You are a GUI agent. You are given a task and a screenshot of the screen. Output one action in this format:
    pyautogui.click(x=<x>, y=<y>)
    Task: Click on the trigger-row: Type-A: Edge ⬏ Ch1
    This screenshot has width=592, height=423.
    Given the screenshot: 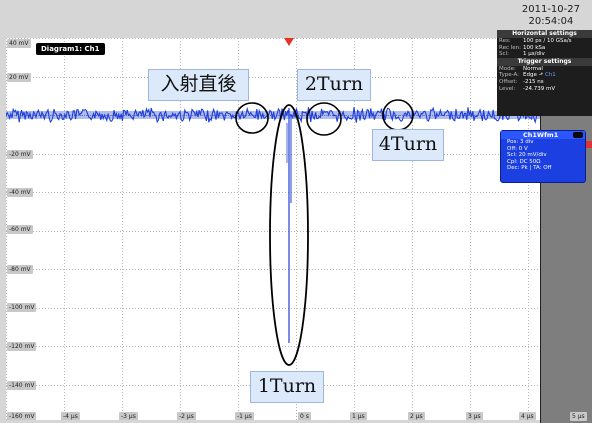 What is the action you would take?
    pyautogui.click(x=527, y=75)
    